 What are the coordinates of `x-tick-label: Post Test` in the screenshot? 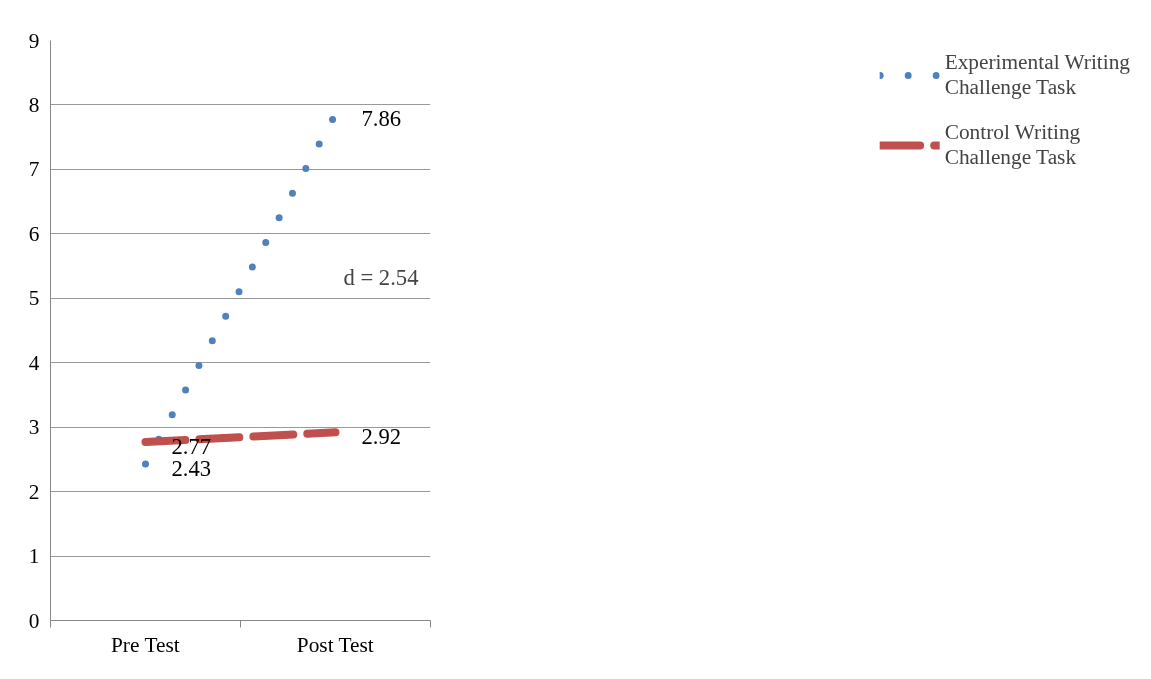 It's located at (335, 644).